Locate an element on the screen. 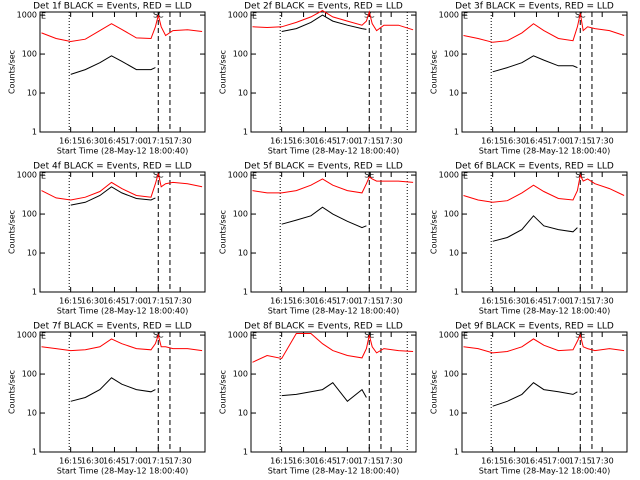 The height and width of the screenshot is (480, 640). chart-title: Det 5f BLACK = Events, RED = LLD is located at coordinates (323, 167).